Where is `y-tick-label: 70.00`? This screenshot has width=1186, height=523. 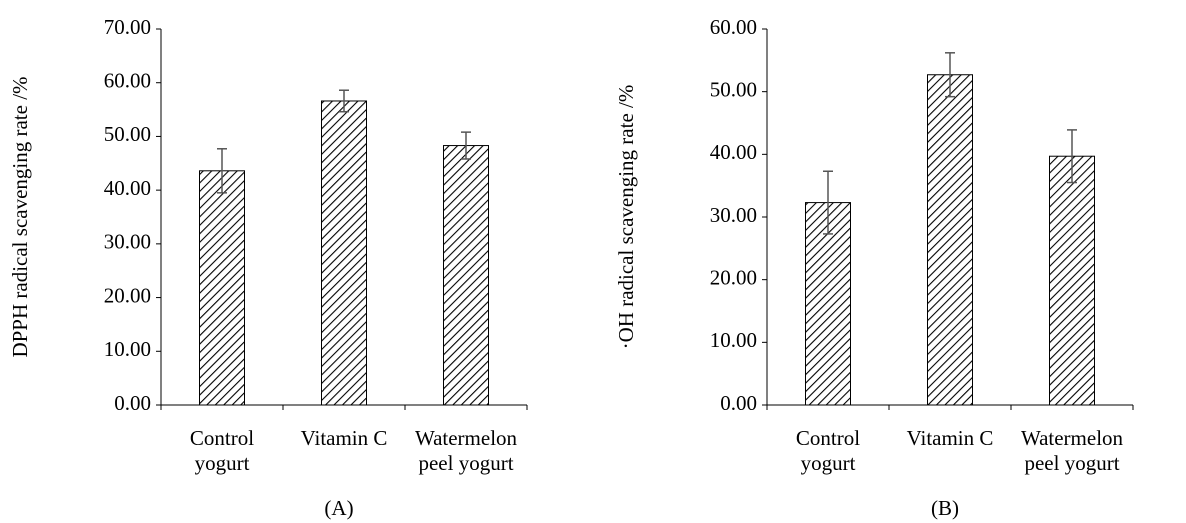
y-tick-label: 70.00 is located at coordinates (127, 27).